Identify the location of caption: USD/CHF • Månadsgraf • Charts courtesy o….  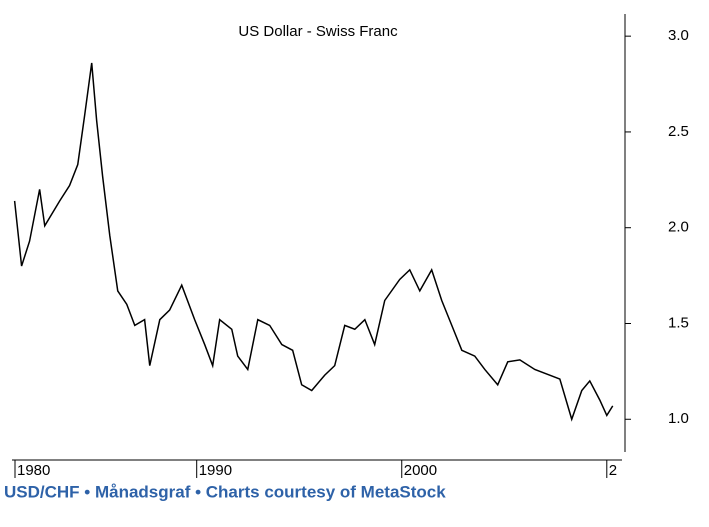
(225, 491).